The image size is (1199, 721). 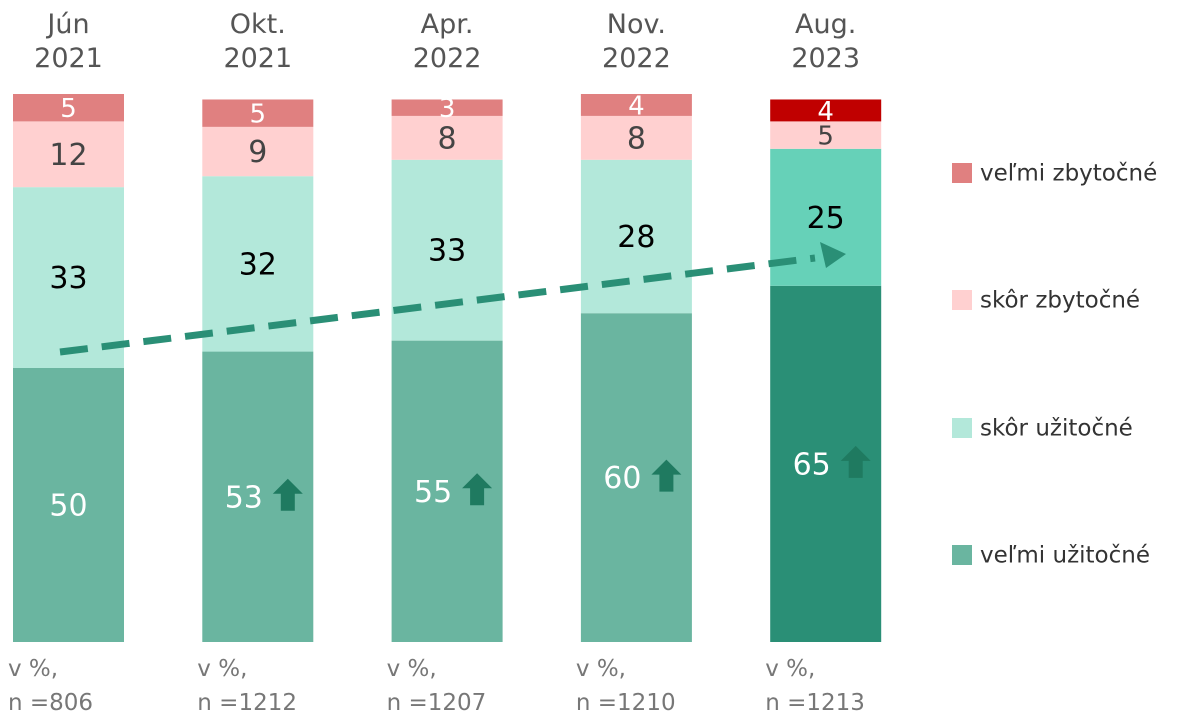 I want to click on x-tick-label: Aug. 2023, so click(x=826, y=41).